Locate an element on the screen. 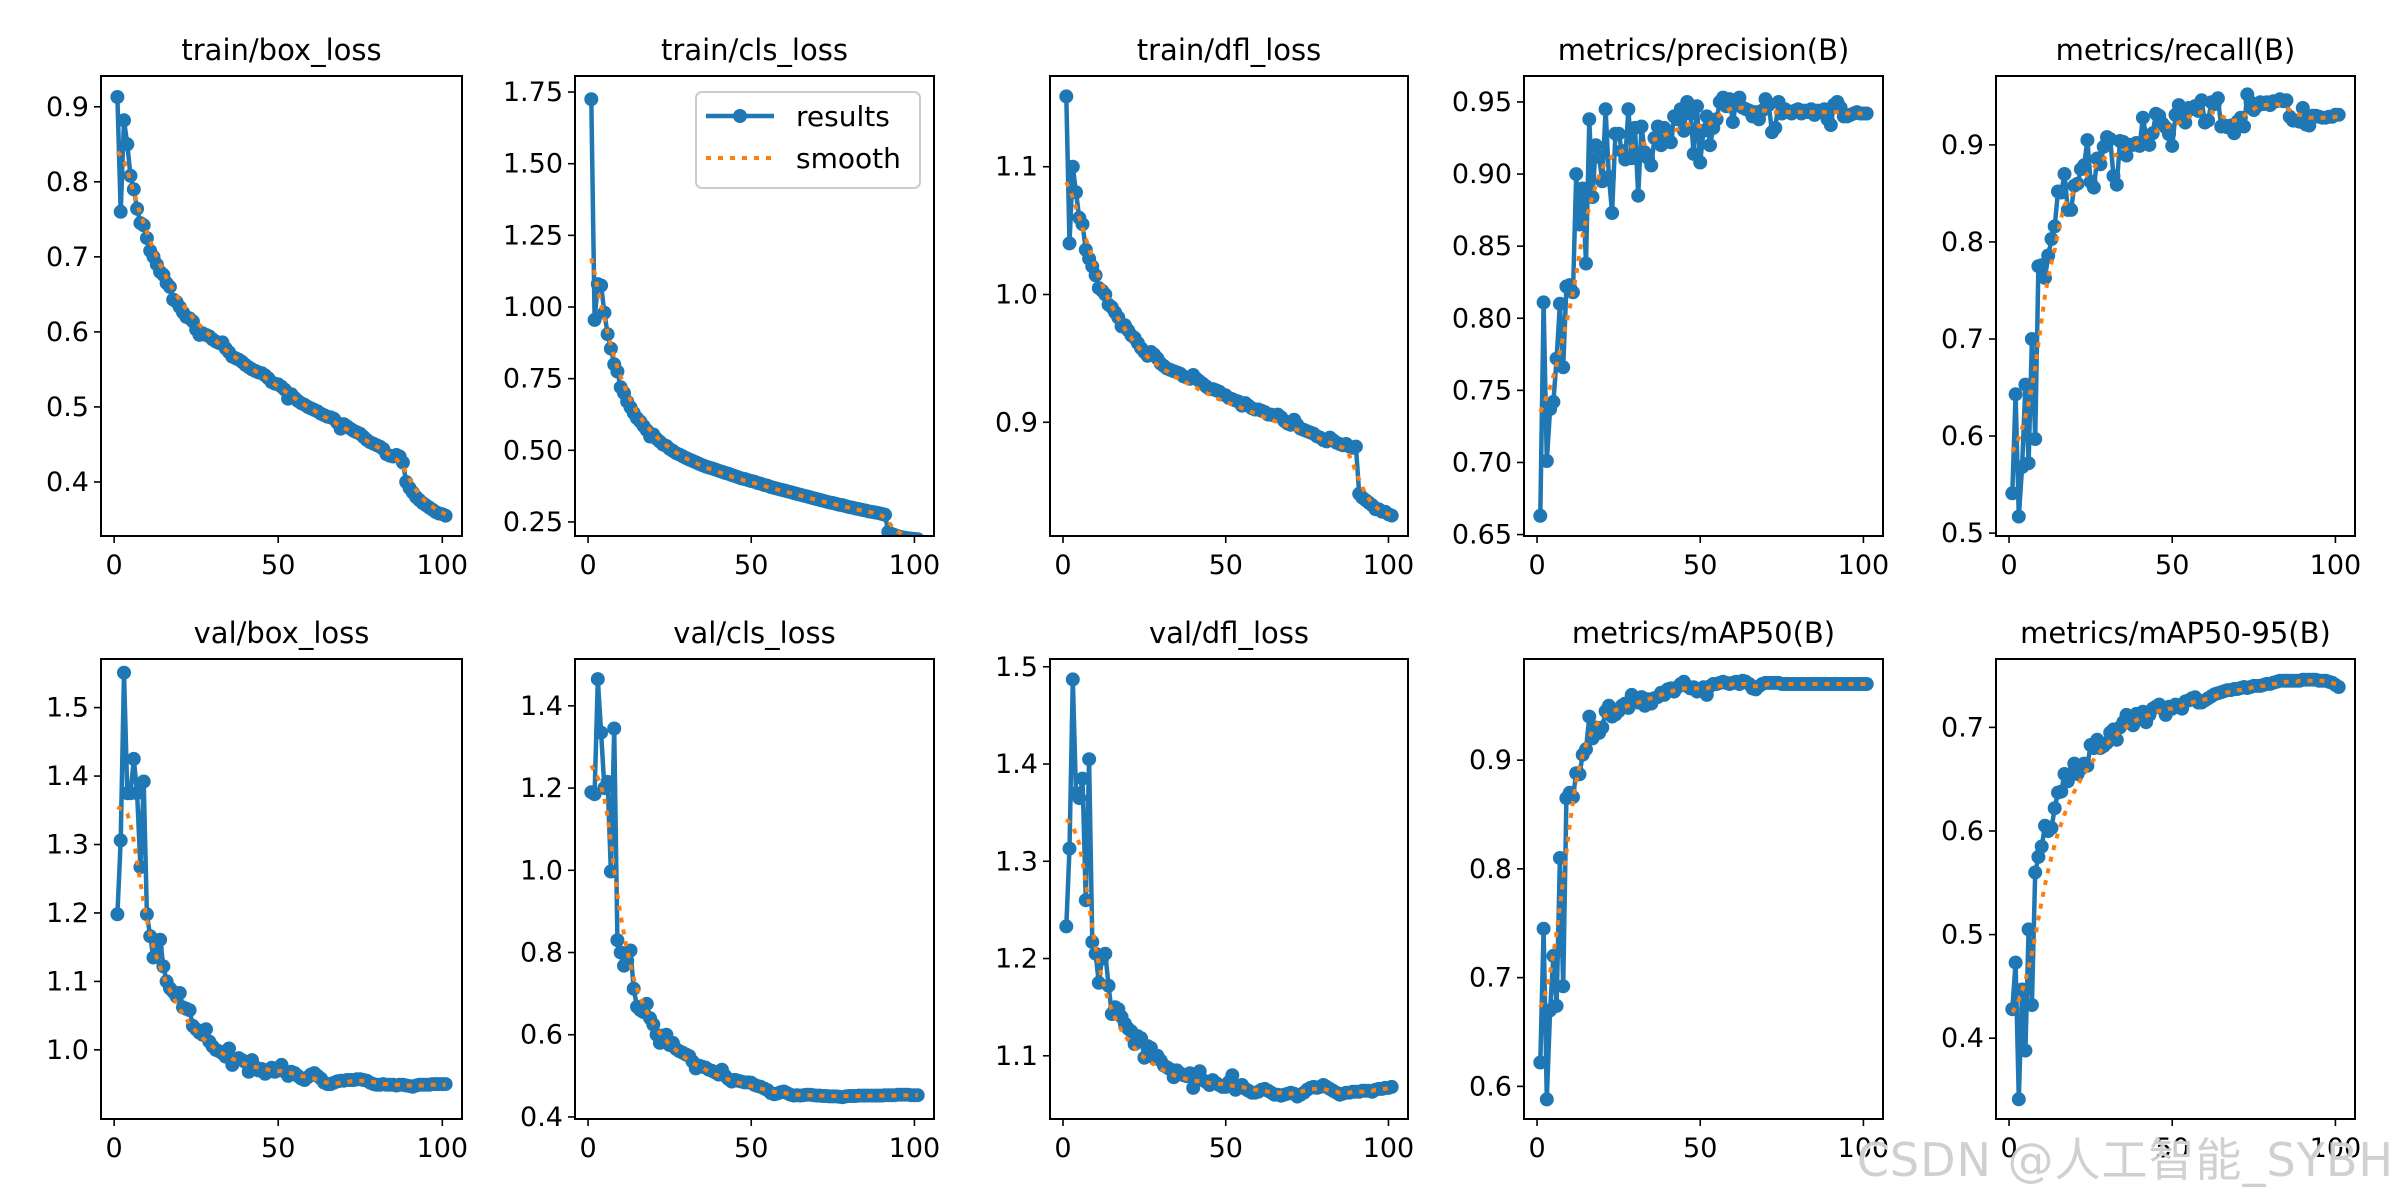 This screenshot has height=1200, width=2400. y-tick-label: 0.25 is located at coordinates (533, 522).